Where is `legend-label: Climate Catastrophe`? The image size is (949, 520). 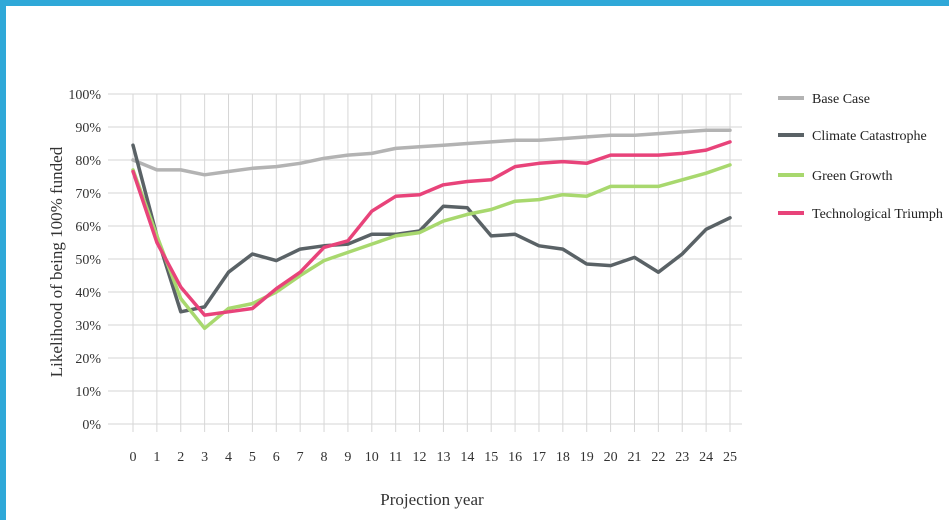 legend-label: Climate Catastrophe is located at coordinates (869, 136).